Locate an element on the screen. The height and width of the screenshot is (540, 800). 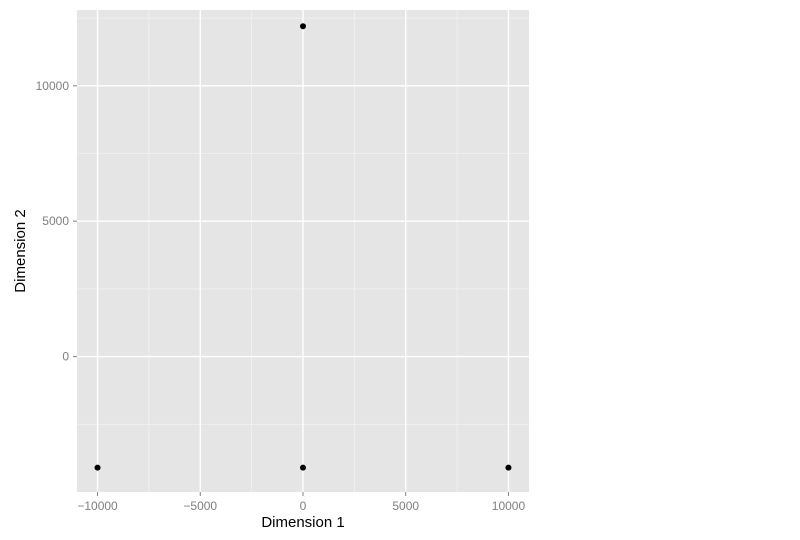
x-tick-label: 0 is located at coordinates (303, 506).